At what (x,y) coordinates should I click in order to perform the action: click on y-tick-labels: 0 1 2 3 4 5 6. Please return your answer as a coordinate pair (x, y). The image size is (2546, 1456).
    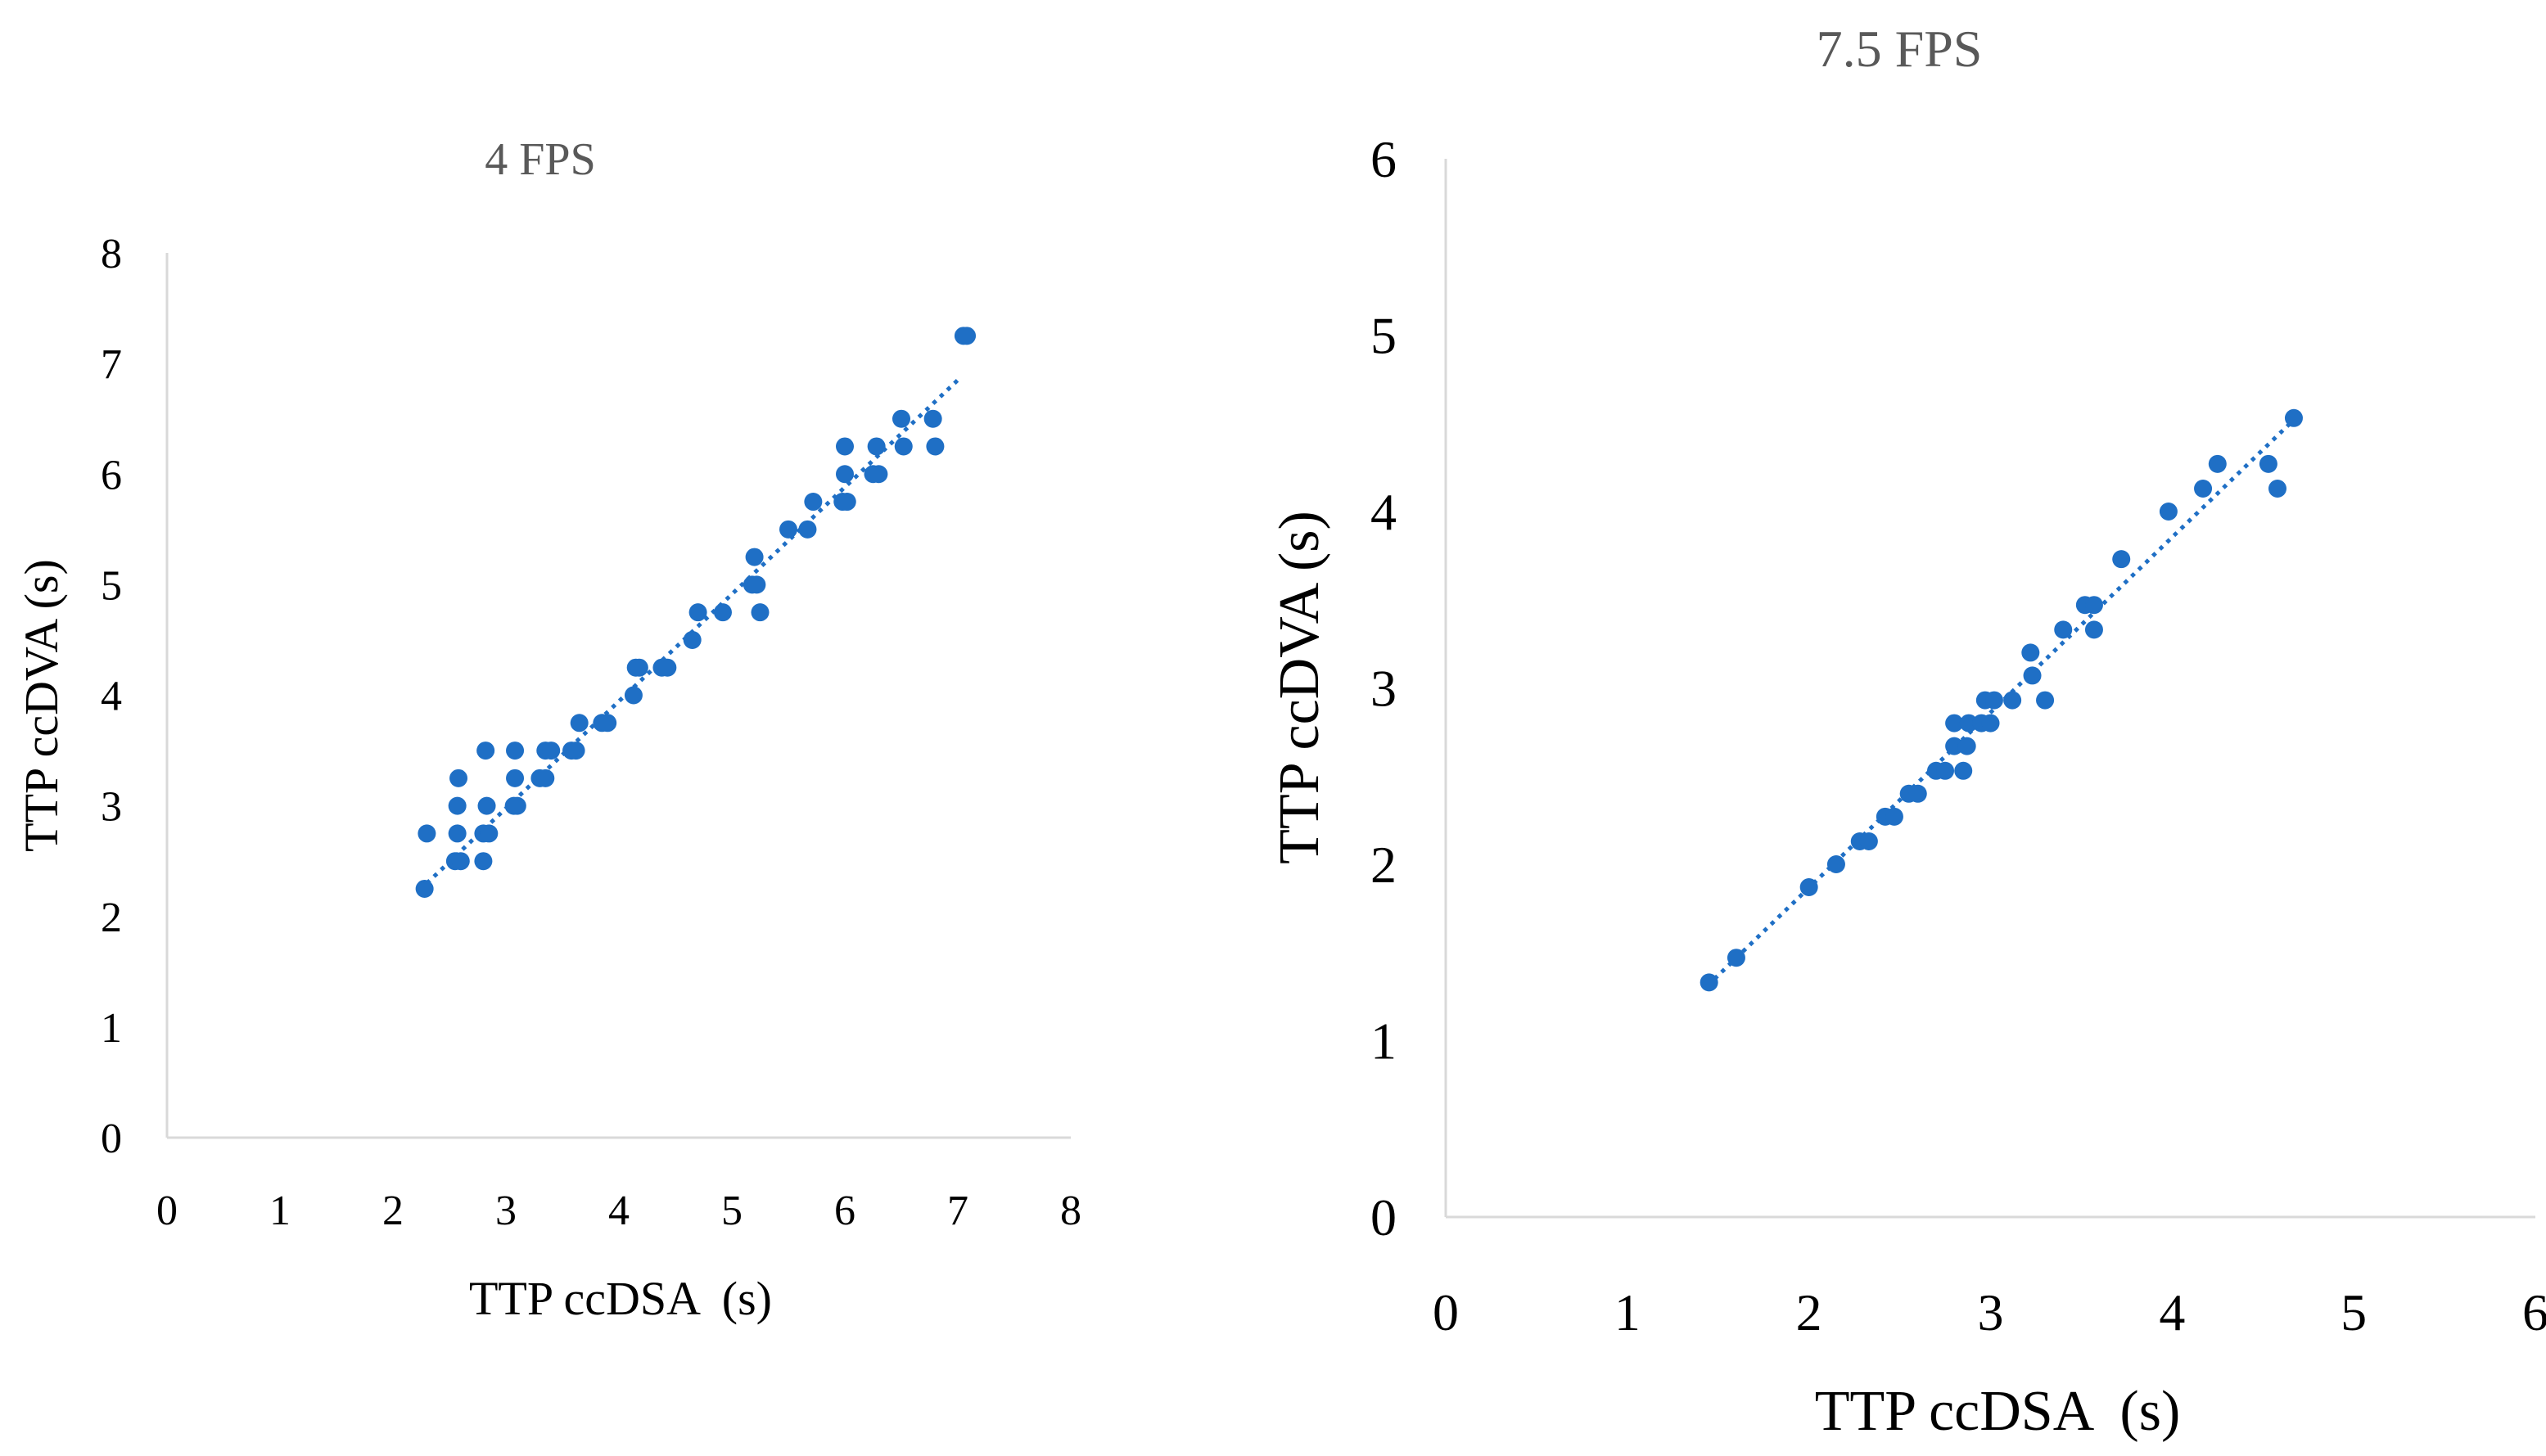
    Looking at the image, I should click on (1383, 688).